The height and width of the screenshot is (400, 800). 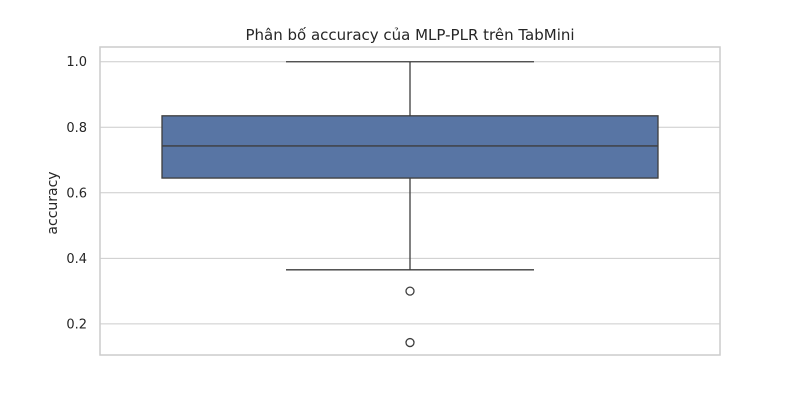 I want to click on interquartile-box, so click(x=410, y=147).